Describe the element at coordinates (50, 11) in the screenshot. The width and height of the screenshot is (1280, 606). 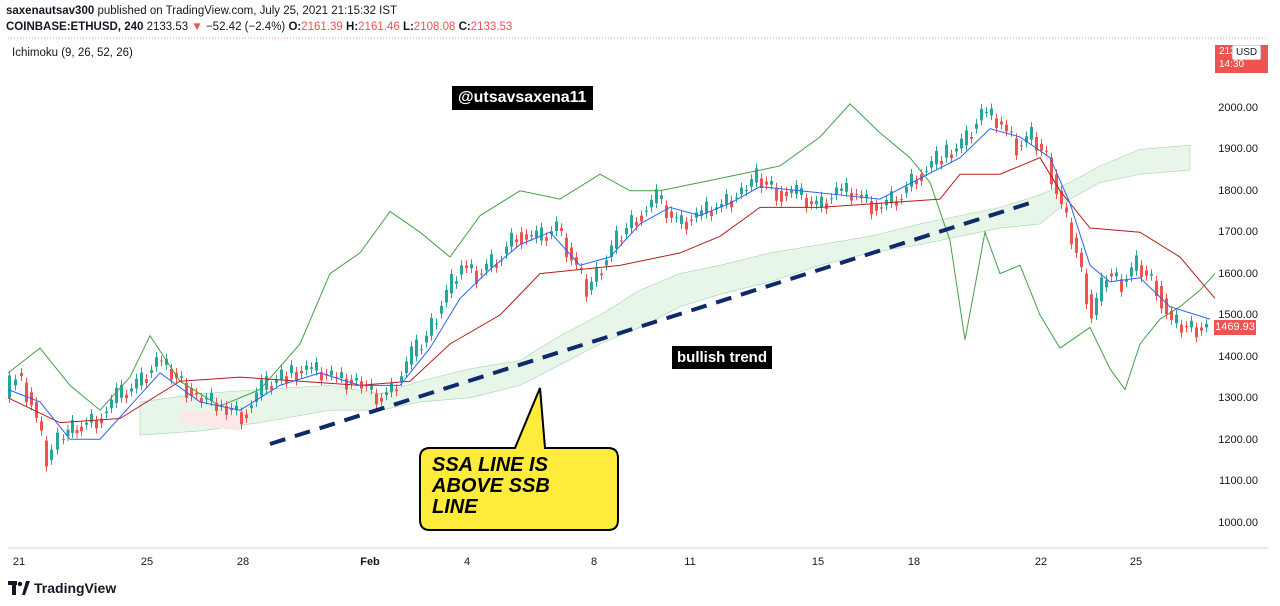
I see `author-name: saxenautsav300` at that location.